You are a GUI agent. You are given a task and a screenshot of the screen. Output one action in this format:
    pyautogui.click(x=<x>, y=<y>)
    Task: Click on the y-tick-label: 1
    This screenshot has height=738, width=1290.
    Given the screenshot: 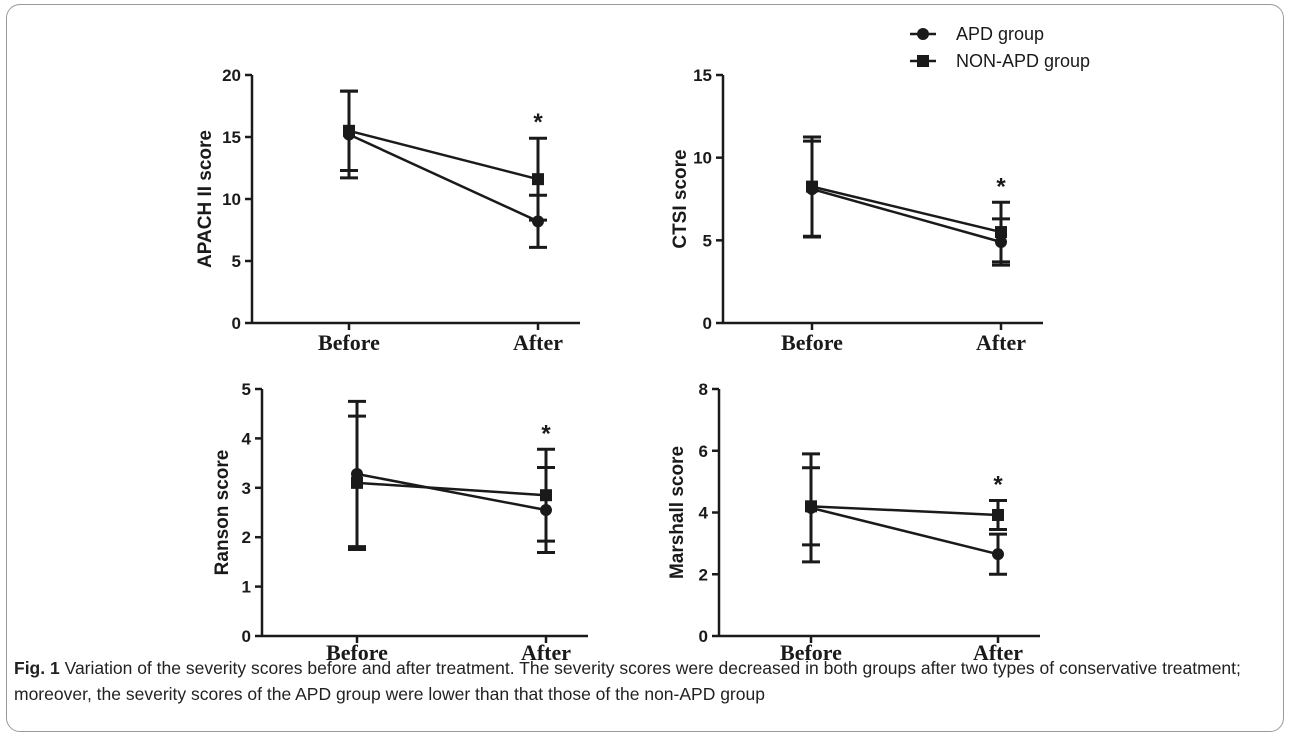 What is the action you would take?
    pyautogui.click(x=246, y=587)
    